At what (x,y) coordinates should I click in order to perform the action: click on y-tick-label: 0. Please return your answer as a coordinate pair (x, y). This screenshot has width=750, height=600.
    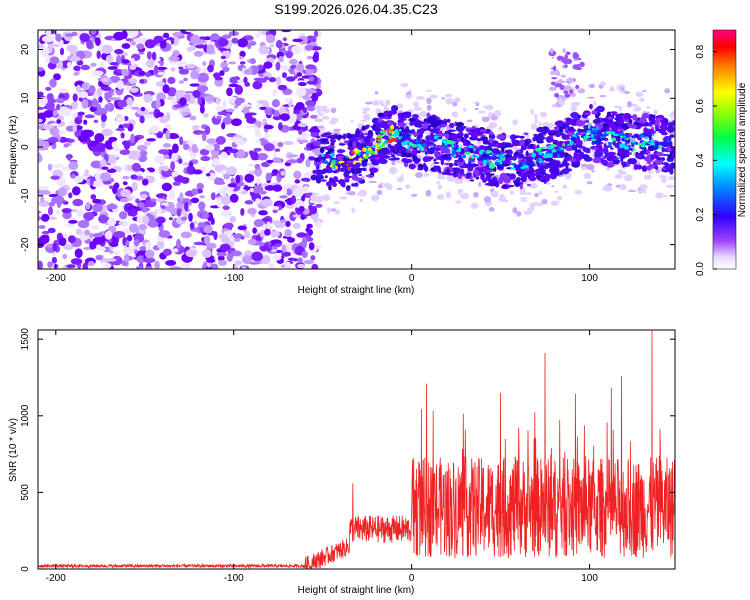
    Looking at the image, I should click on (25, 569).